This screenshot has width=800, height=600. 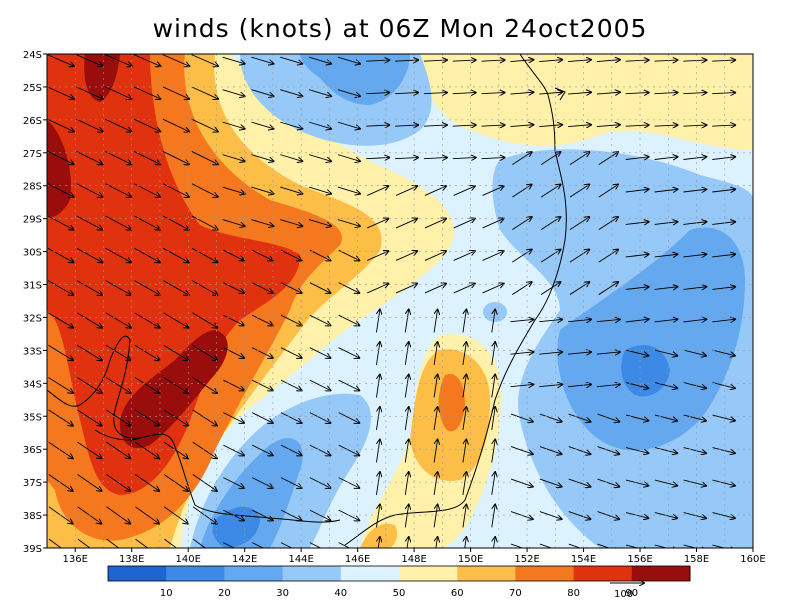 What do you see at coordinates (470, 559) in the screenshot?
I see `lon-tick-label: 150E` at bounding box center [470, 559].